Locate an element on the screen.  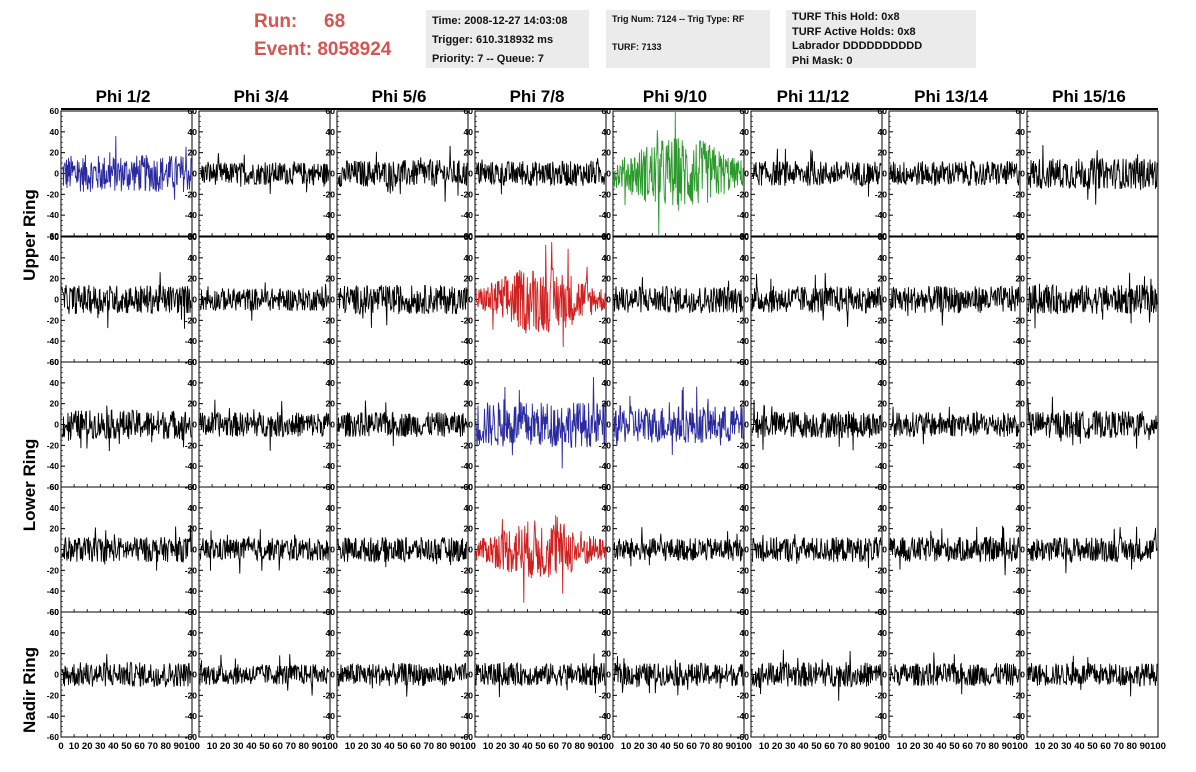
panel-frame is located at coordinates (816, 173).